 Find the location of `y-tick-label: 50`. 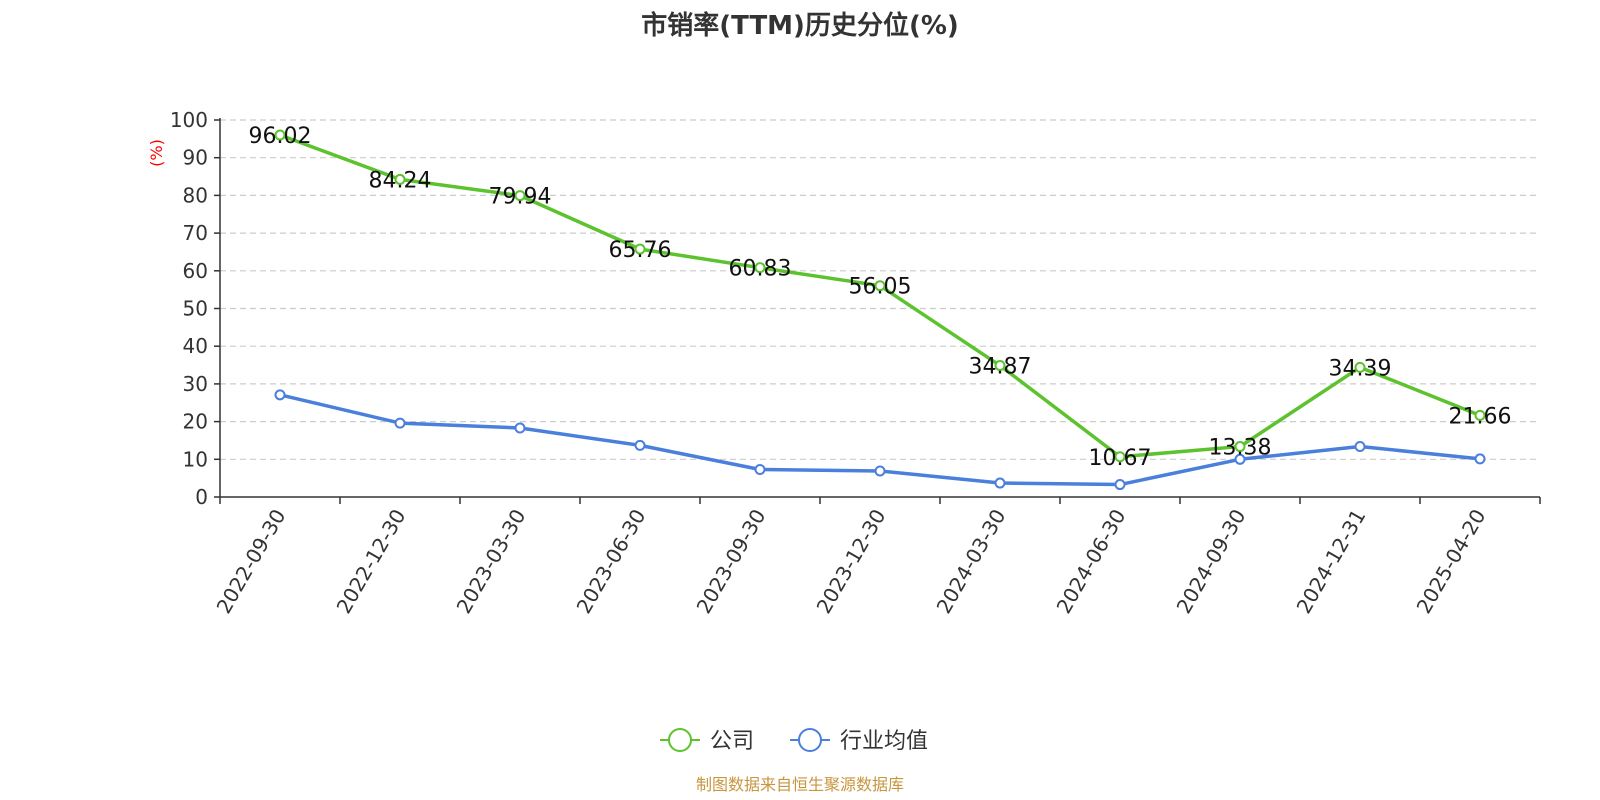

y-tick-label: 50 is located at coordinates (195, 309).